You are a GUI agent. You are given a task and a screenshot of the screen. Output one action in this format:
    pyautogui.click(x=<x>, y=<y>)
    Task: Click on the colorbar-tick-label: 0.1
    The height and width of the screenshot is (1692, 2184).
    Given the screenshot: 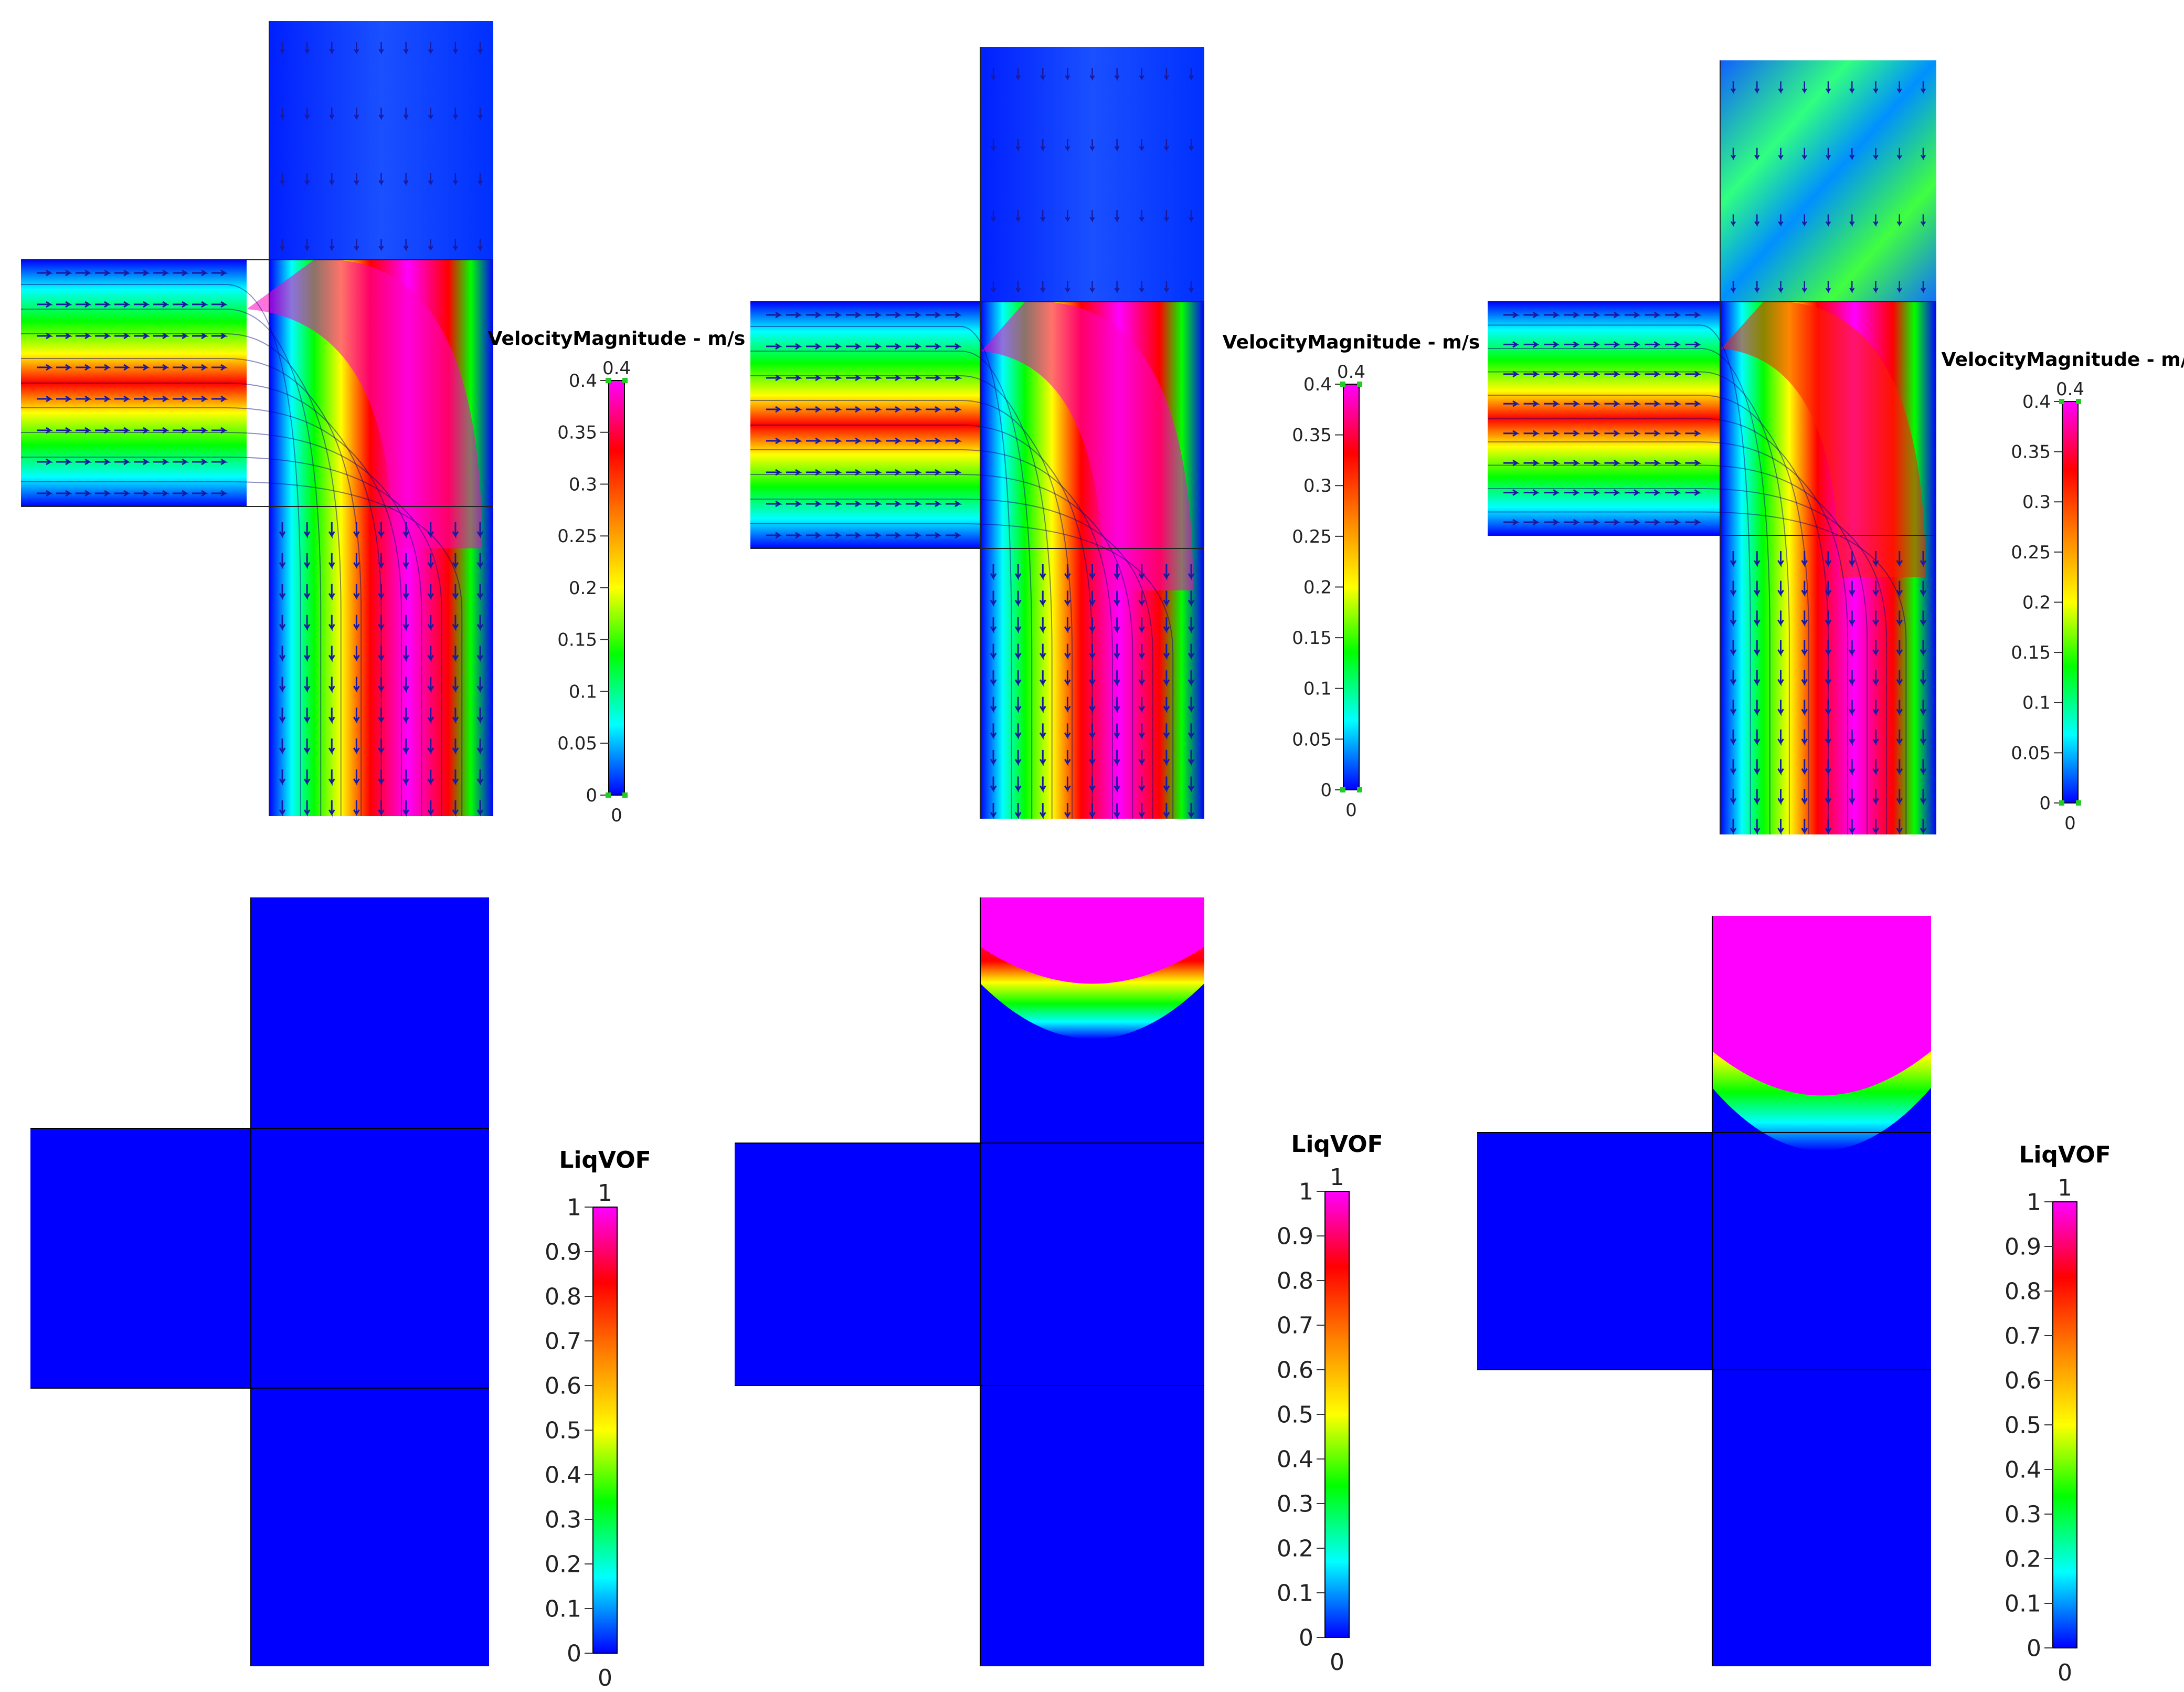 What is the action you would take?
    pyautogui.click(x=563, y=1609)
    